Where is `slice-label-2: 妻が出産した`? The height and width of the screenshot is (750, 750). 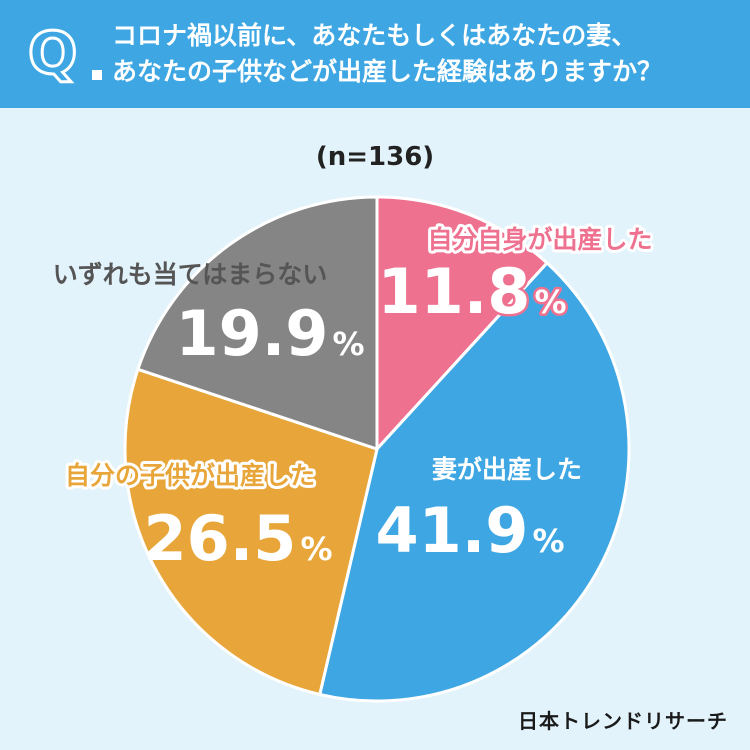
slice-label-2: 妻が出産した is located at coordinates (507, 469).